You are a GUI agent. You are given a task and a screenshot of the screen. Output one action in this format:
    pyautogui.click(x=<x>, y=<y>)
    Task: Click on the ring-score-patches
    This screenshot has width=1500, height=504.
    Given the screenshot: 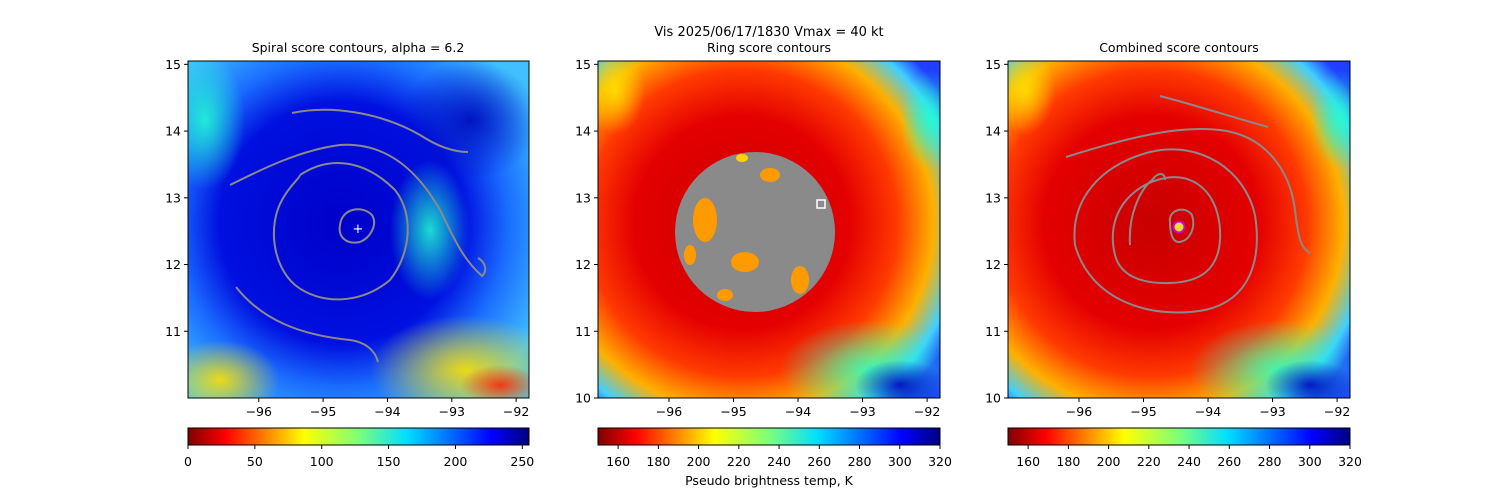 What is the action you would take?
    pyautogui.click(x=746, y=234)
    